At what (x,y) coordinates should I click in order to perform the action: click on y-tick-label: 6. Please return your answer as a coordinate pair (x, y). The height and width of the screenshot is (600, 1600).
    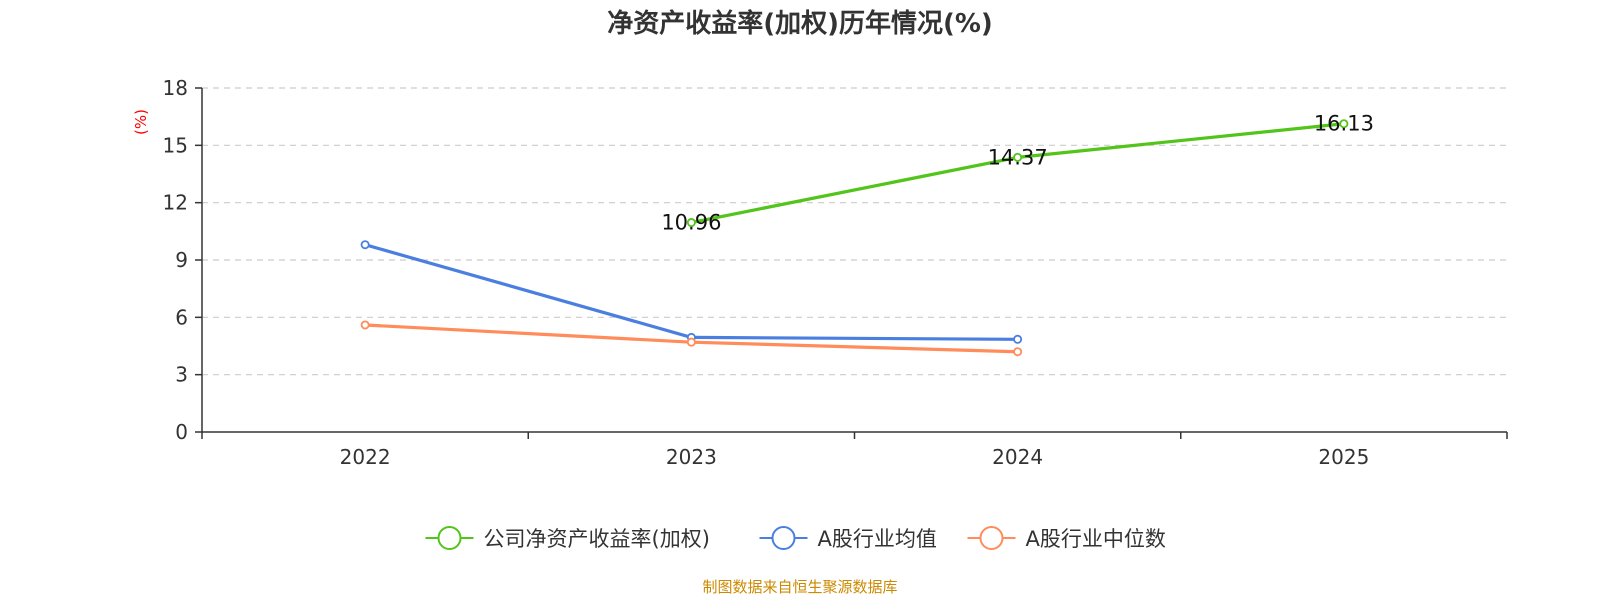
    Looking at the image, I should click on (181, 317).